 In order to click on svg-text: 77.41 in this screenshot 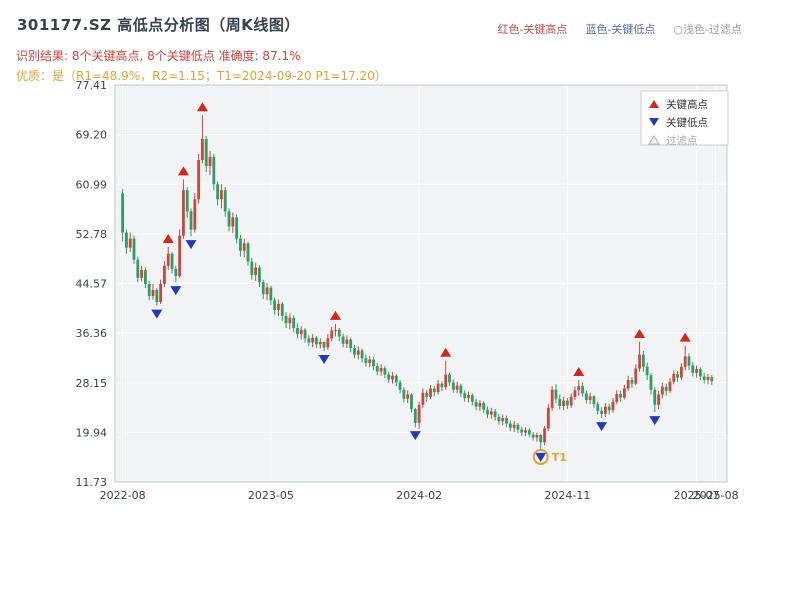, I will do `click(92, 85)`.